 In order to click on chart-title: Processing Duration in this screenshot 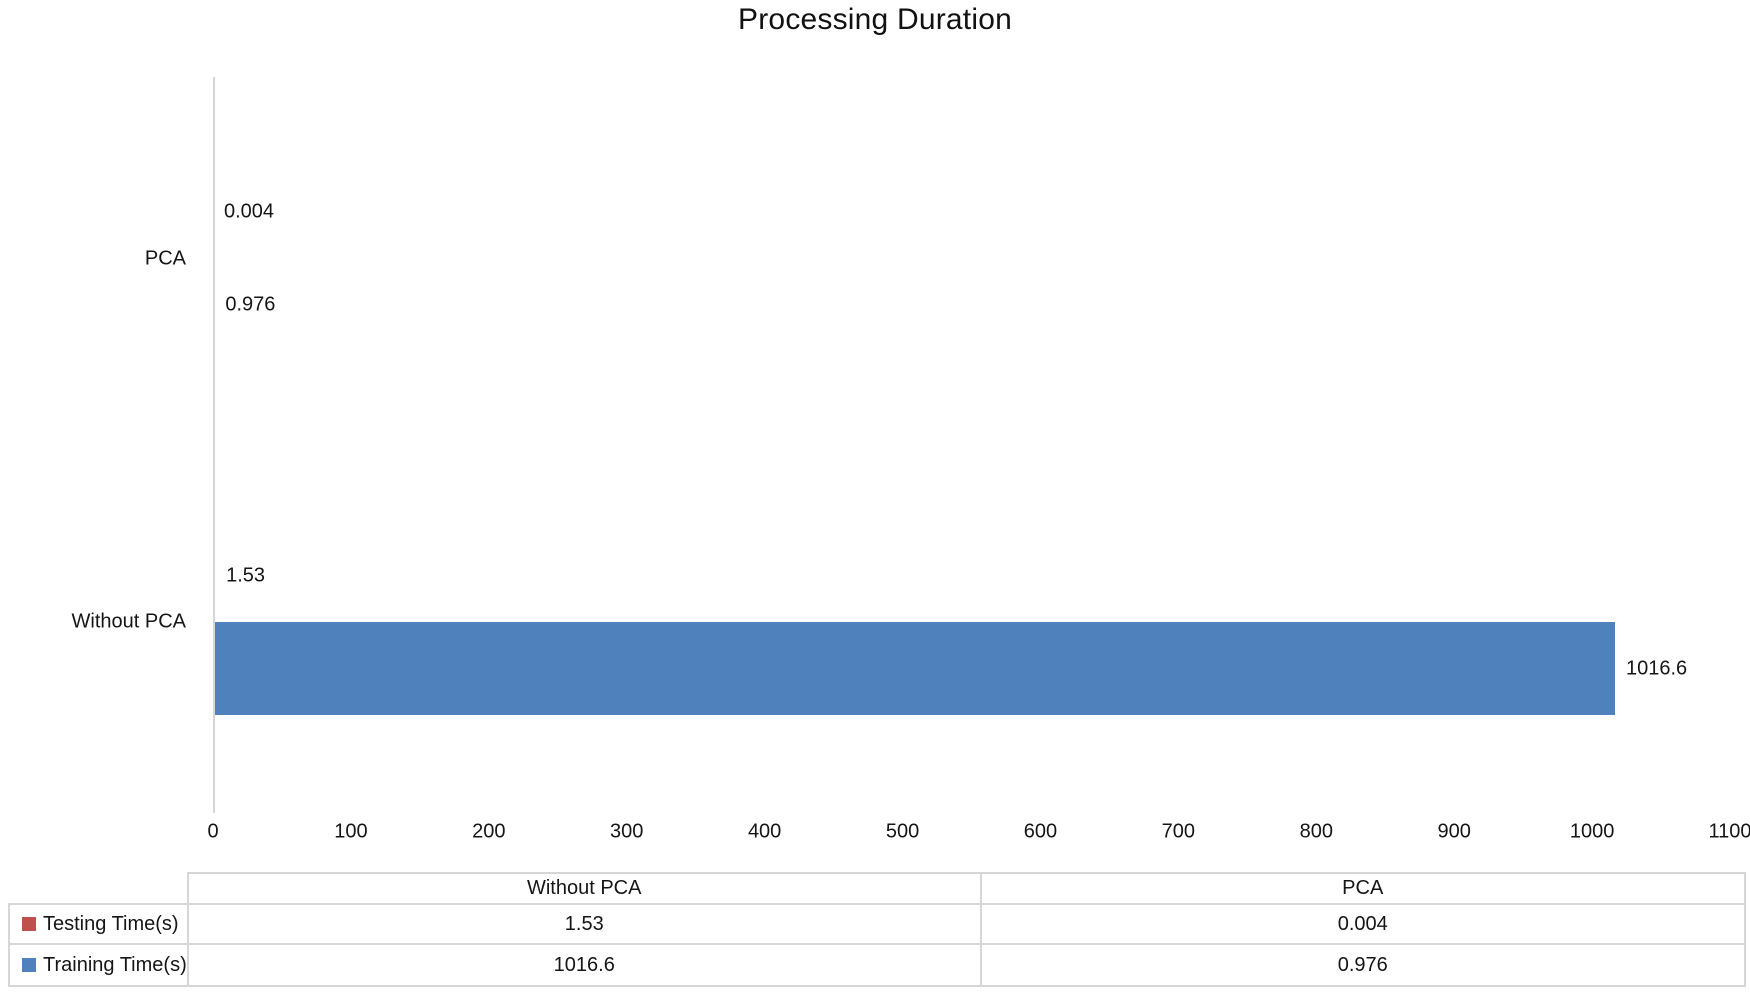, I will do `click(875, 19)`.